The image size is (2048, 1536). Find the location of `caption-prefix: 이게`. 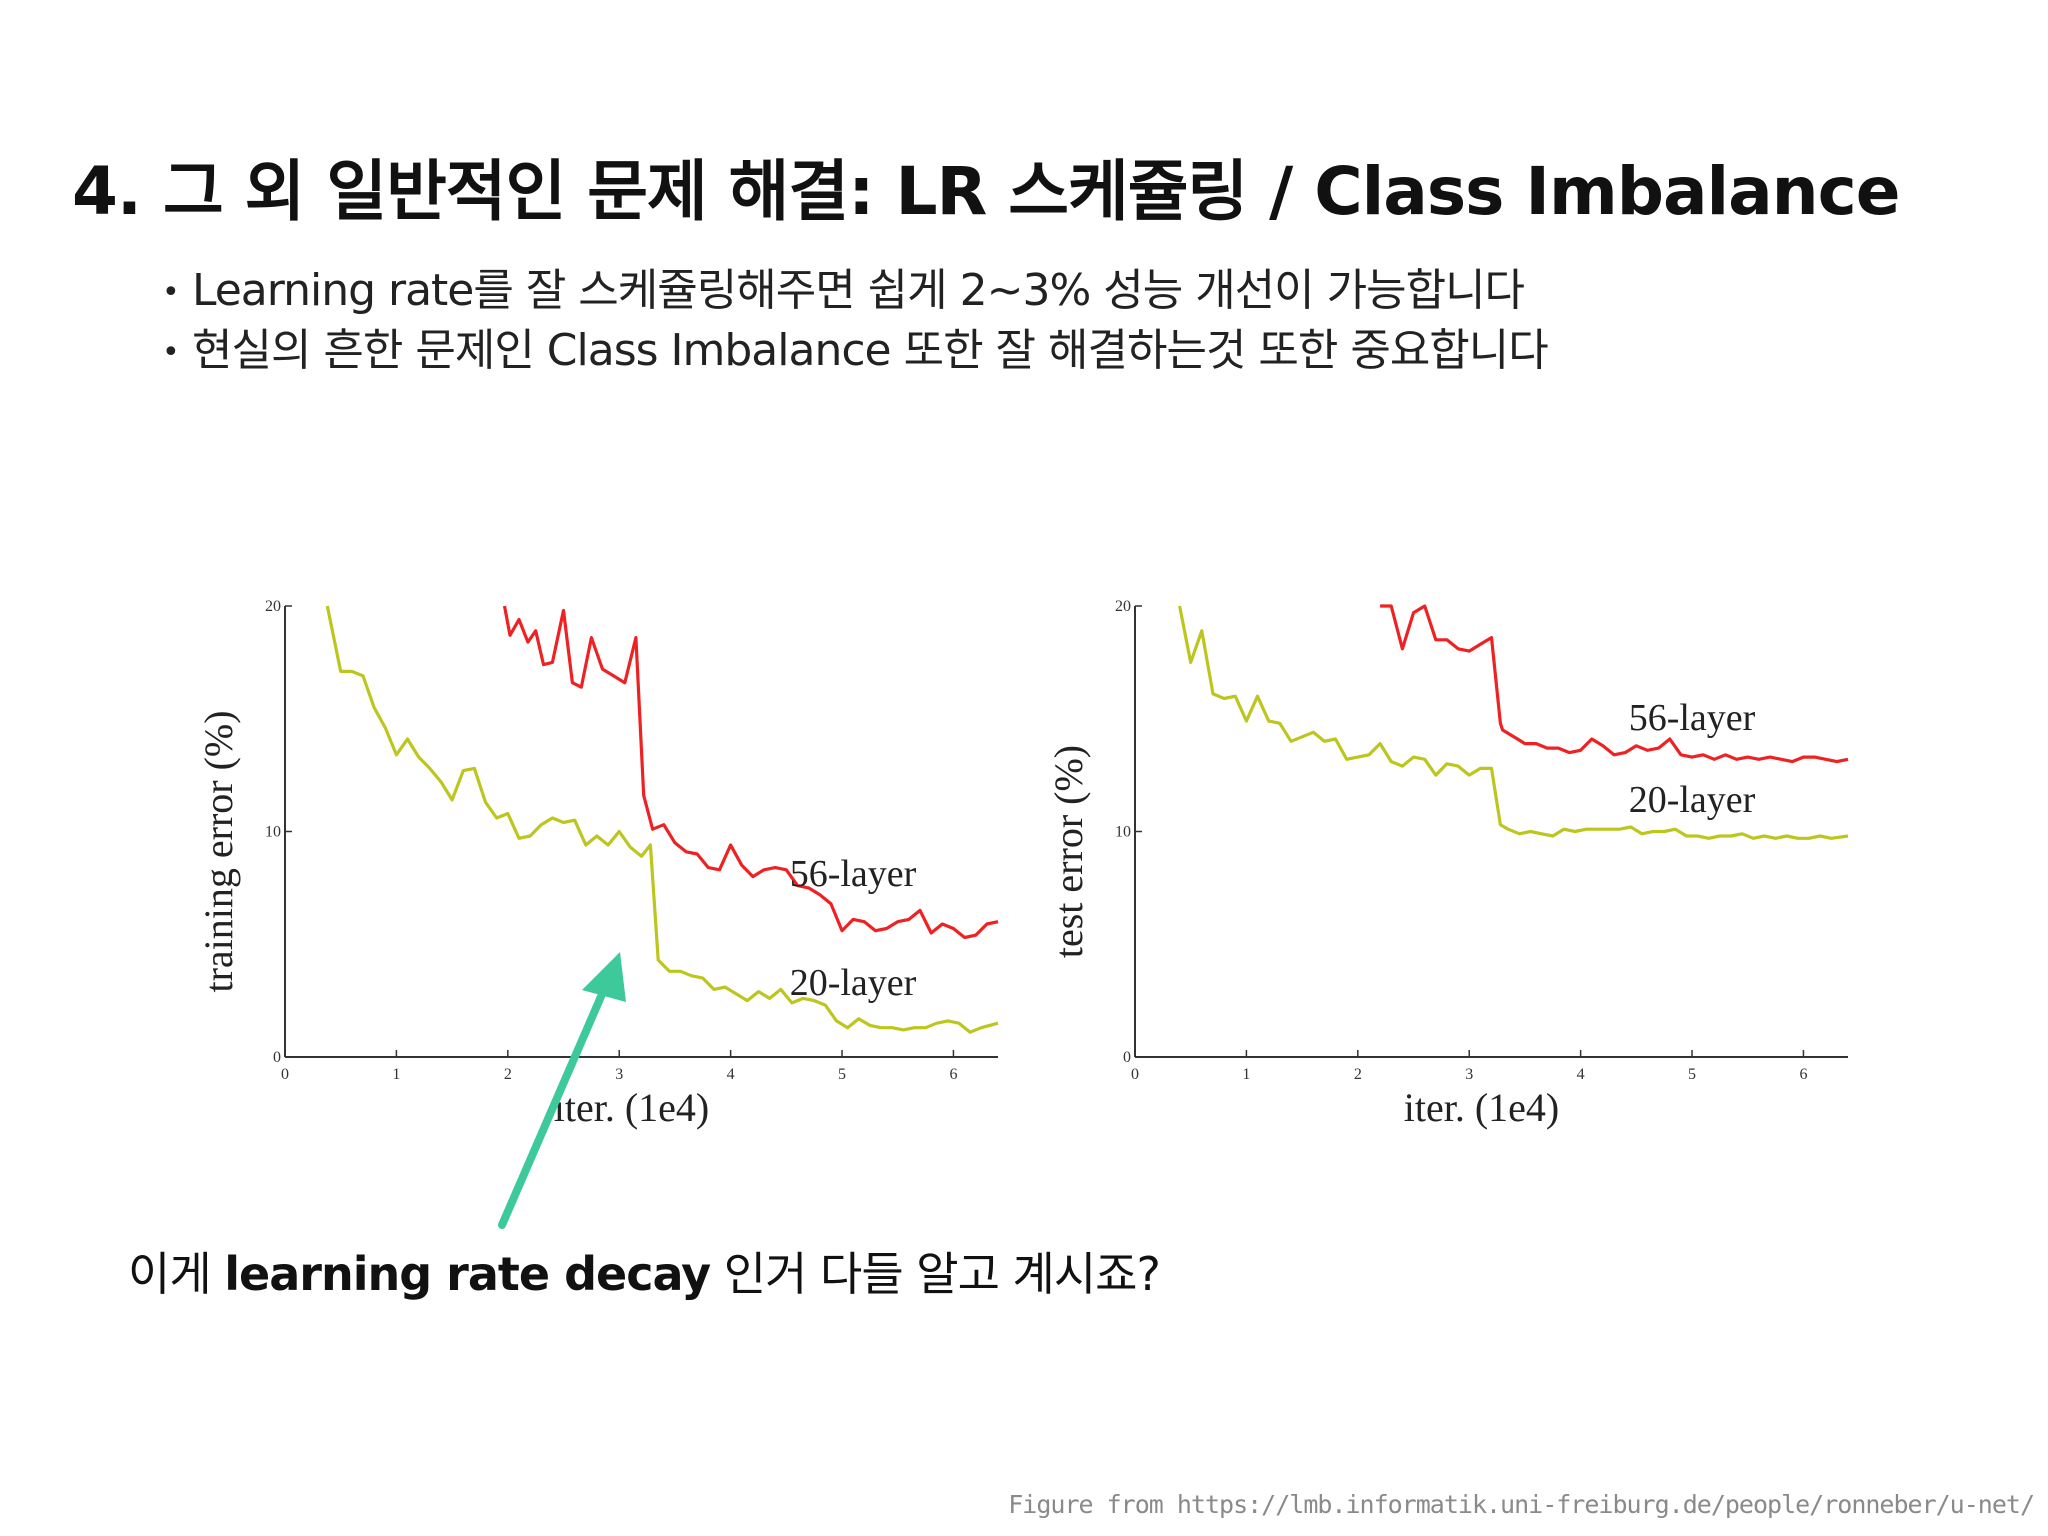

caption-prefix: 이게 is located at coordinates (176, 1274).